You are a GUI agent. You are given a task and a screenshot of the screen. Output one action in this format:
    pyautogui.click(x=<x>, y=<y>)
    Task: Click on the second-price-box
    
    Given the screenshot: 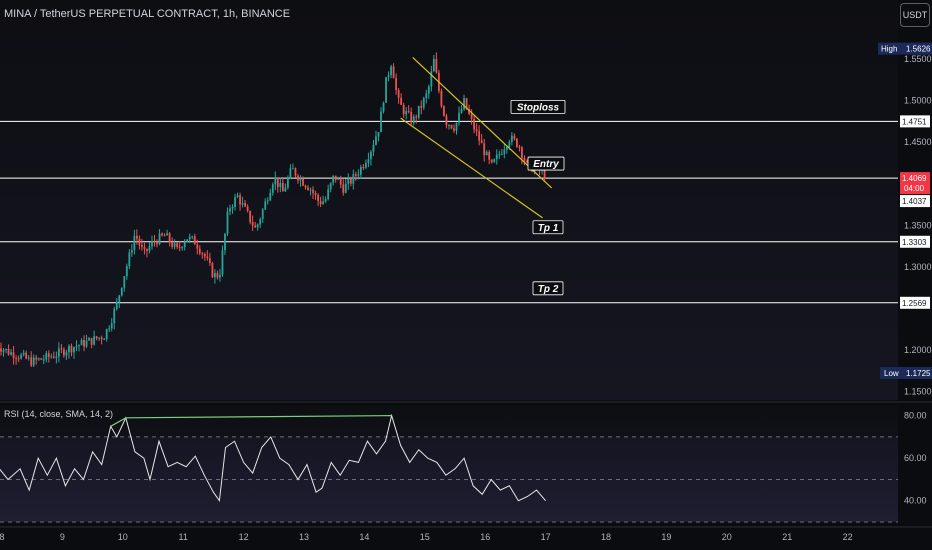 What is the action you would take?
    pyautogui.click(x=915, y=201)
    